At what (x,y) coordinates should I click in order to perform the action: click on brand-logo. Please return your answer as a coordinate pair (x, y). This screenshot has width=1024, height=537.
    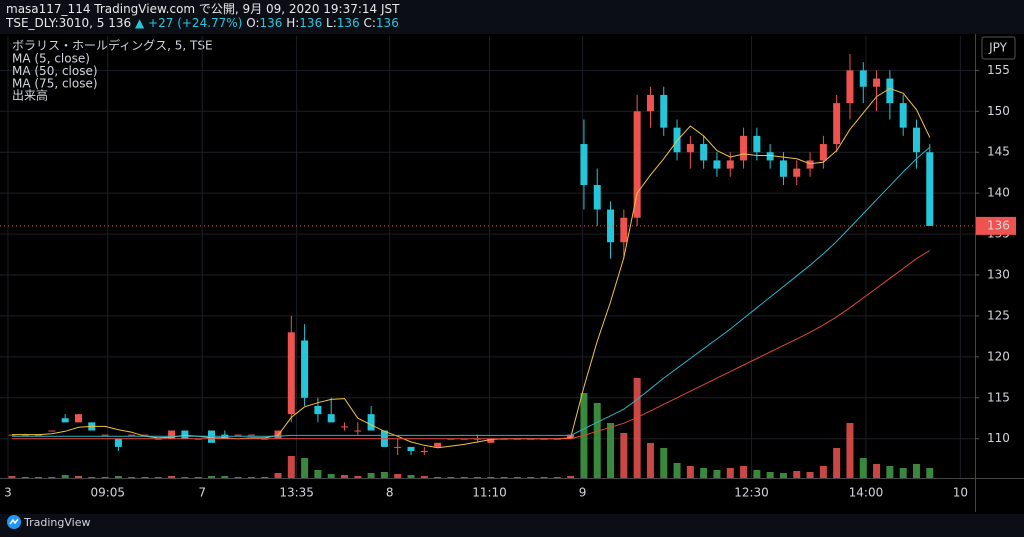
    Looking at the image, I should click on (14, 522).